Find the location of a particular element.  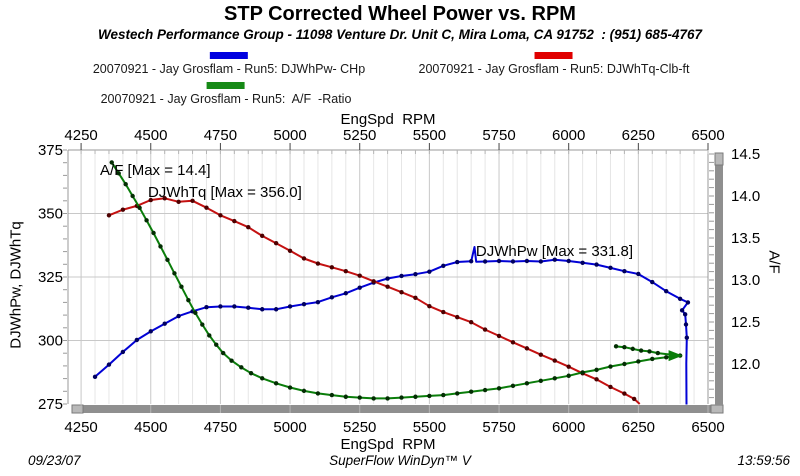

right-axis-tick-labels: 12.0 12.5 13.0 13.5 14.0 14.5 is located at coordinates (745, 259).